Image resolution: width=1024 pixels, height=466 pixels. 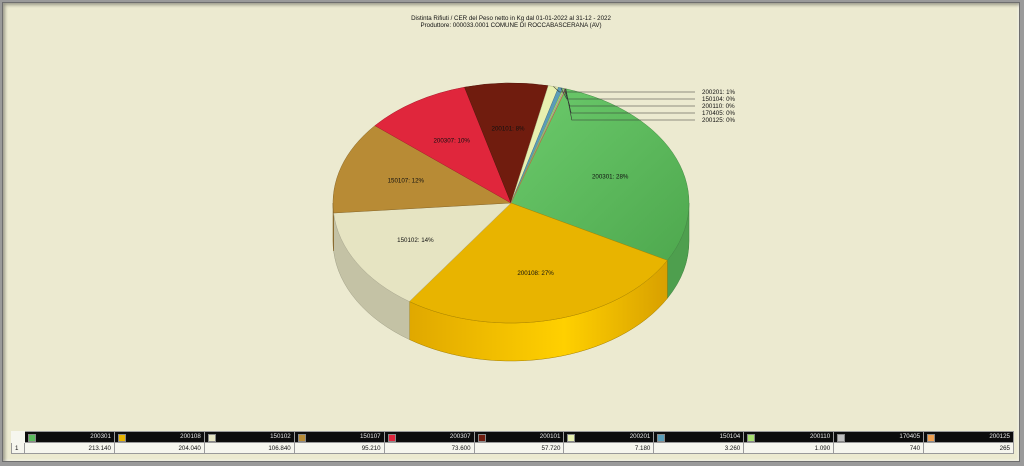 What do you see at coordinates (718, 106) in the screenshot?
I see `slice-label-200110: 200110: 0%` at bounding box center [718, 106].